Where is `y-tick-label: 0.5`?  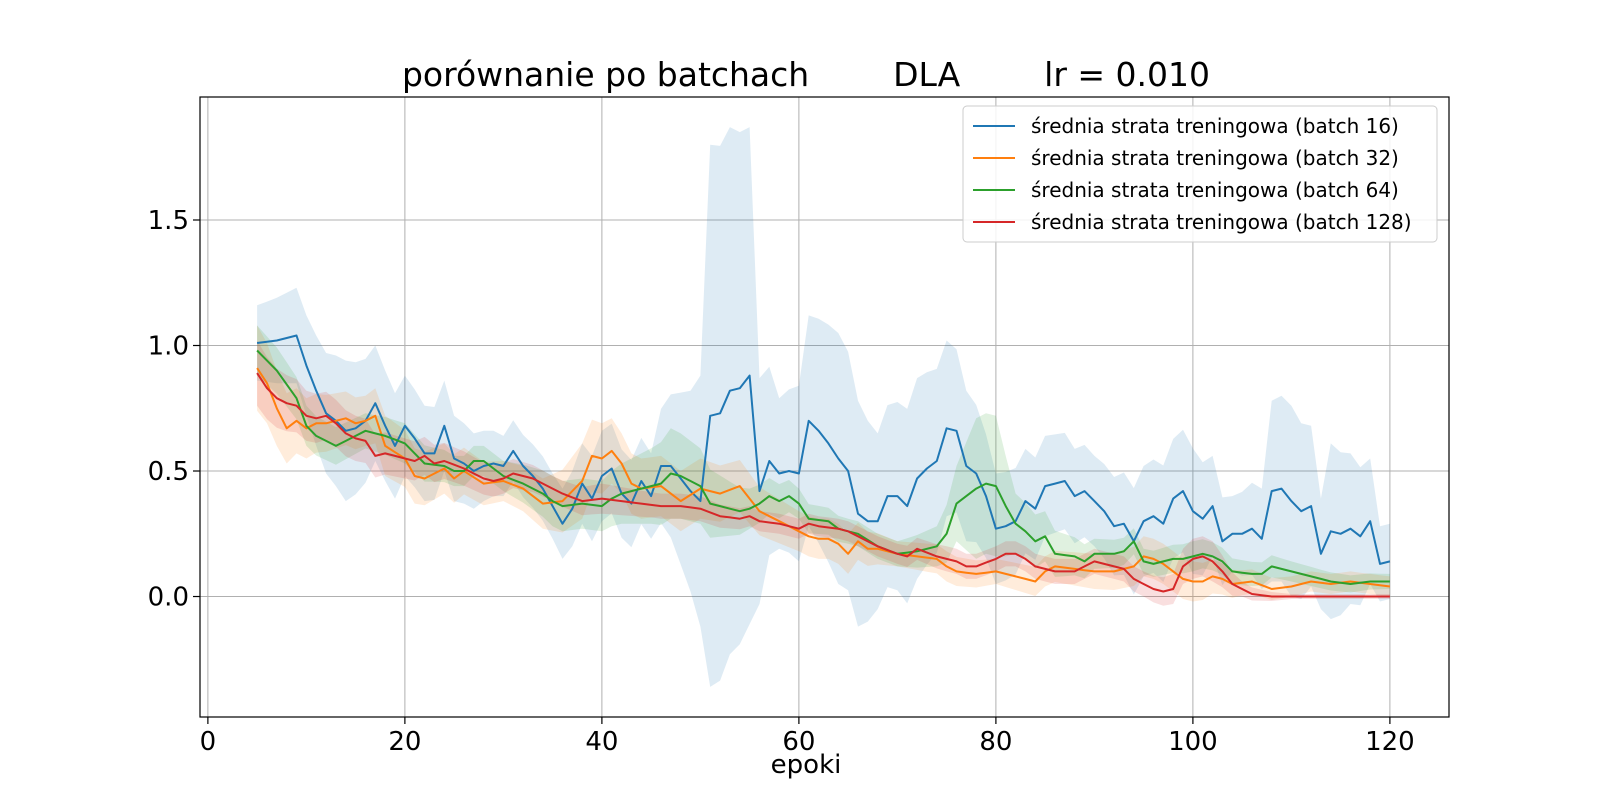
y-tick-label: 0.5 is located at coordinates (168, 472).